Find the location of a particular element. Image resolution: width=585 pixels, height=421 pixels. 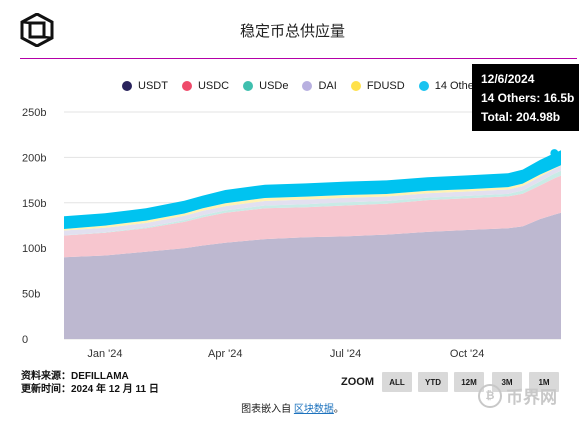

y-tick-label: 0 is located at coordinates (25, 340).